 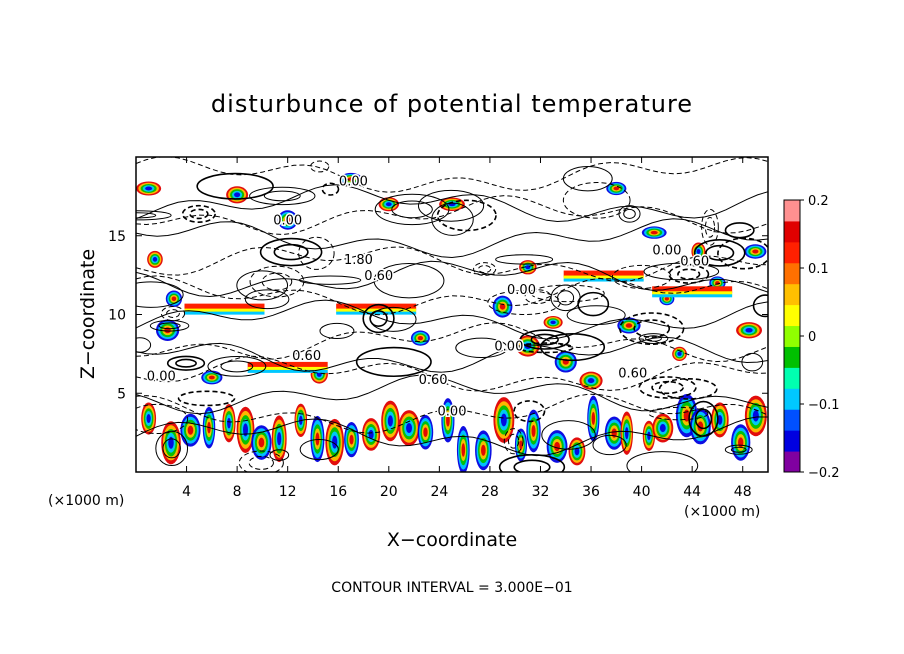 What do you see at coordinates (818, 201) in the screenshot?
I see `colorbar-tick-label: 0.2` at bounding box center [818, 201].